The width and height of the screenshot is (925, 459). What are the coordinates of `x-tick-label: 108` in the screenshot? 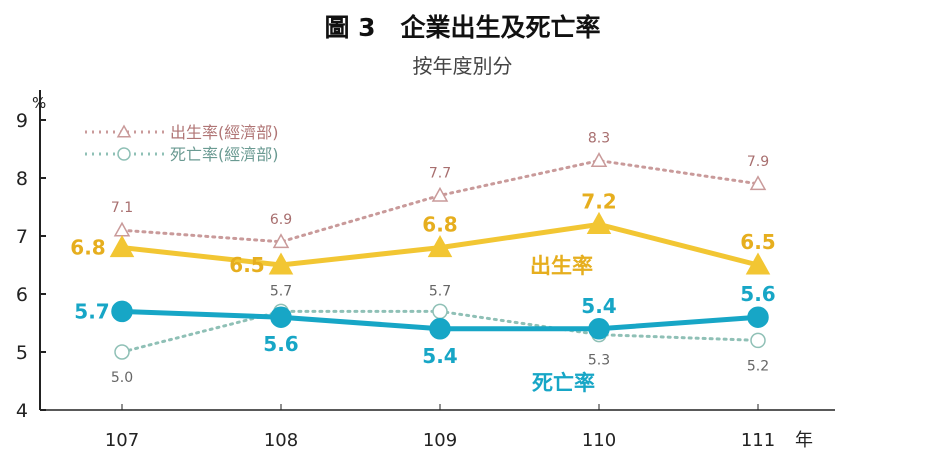 It's located at (281, 440).